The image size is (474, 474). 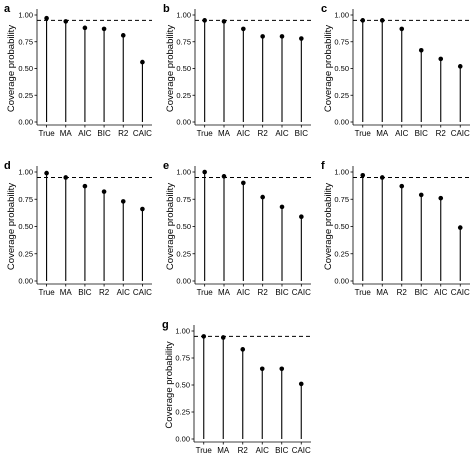 What do you see at coordinates (324, 9) in the screenshot?
I see `panel-letter: c` at bounding box center [324, 9].